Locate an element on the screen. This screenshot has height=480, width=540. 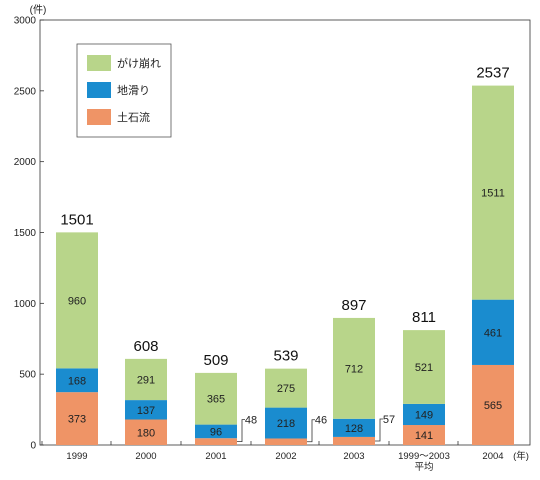
data-label: 180 is located at coordinates (146, 433).